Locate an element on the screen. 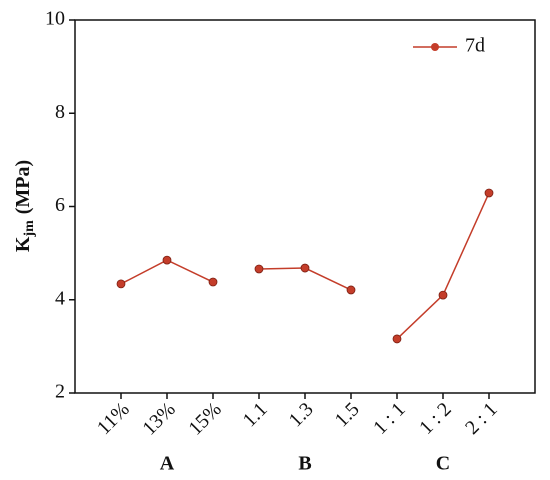  x-tick-label: 1.3 is located at coordinates (301, 414).